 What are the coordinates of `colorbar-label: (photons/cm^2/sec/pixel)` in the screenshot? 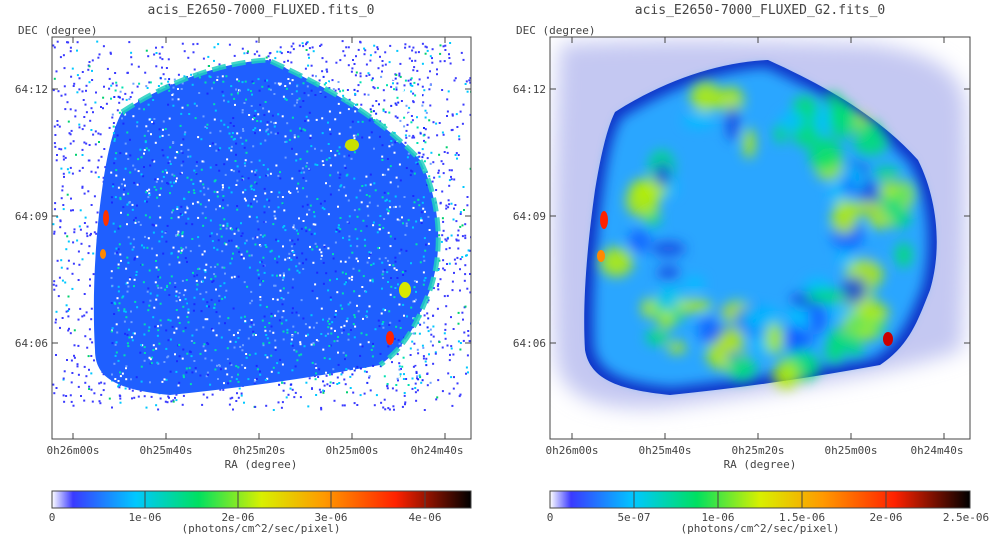 It's located at (760, 528).